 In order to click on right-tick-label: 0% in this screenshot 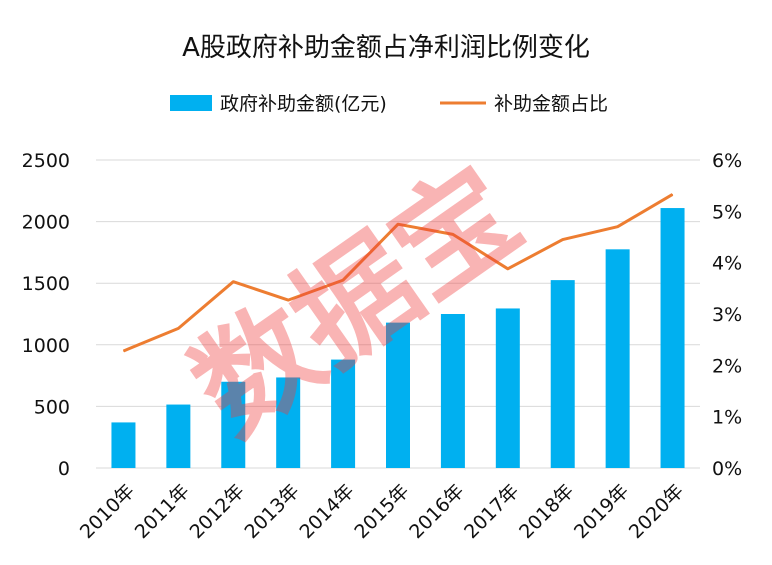, I will do `click(727, 469)`.